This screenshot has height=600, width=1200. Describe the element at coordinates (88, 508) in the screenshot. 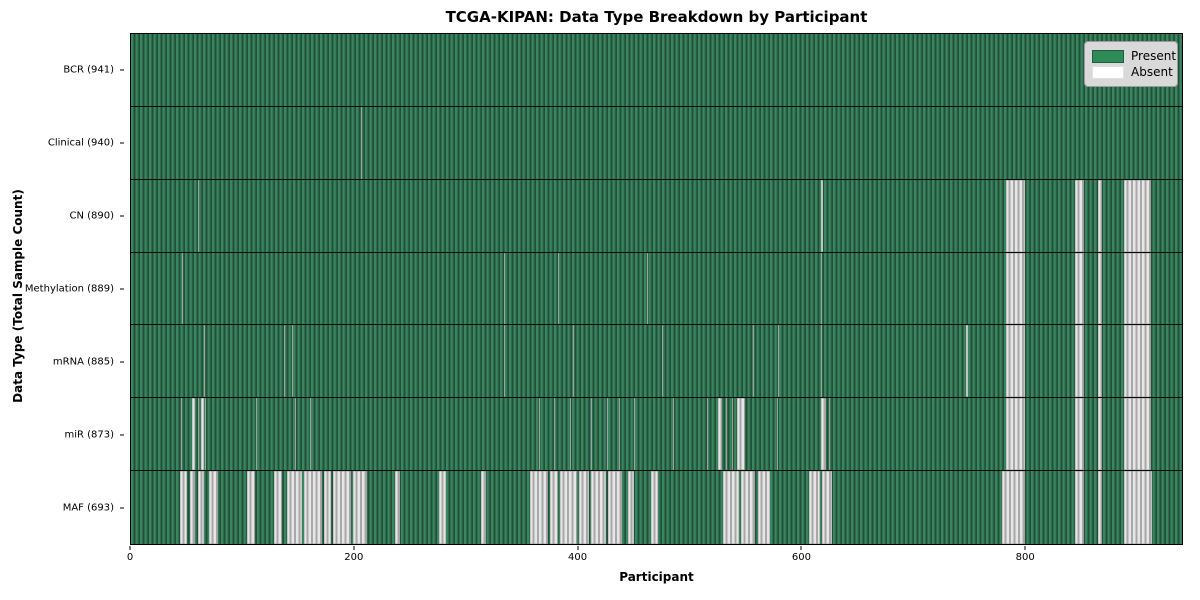

I see `y-tick-label-maf: MAF (693)` at that location.